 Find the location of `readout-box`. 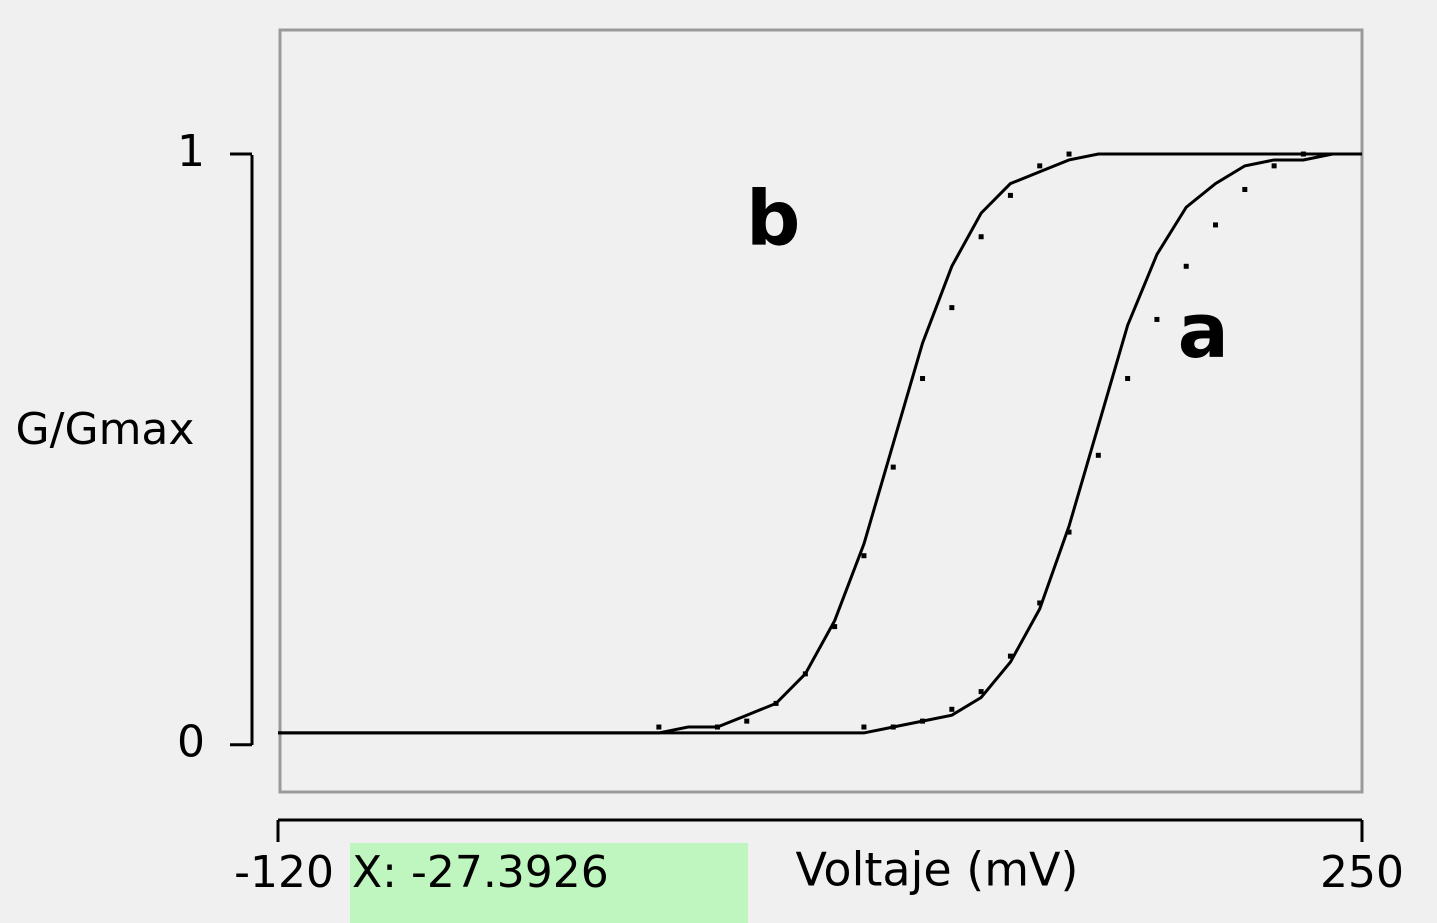

readout-box is located at coordinates (549, 883).